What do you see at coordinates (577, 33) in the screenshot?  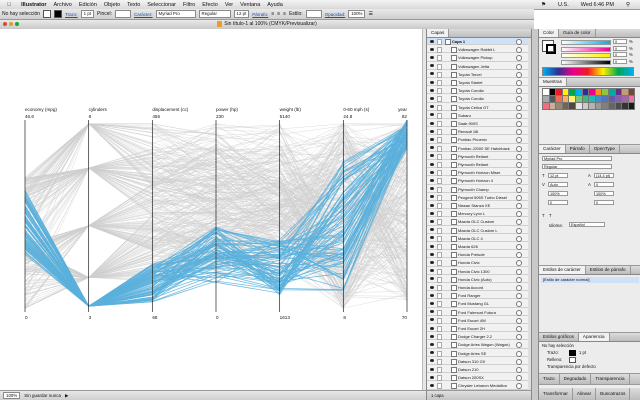 I see `tab-color-guide: Guía de color` at bounding box center [577, 33].